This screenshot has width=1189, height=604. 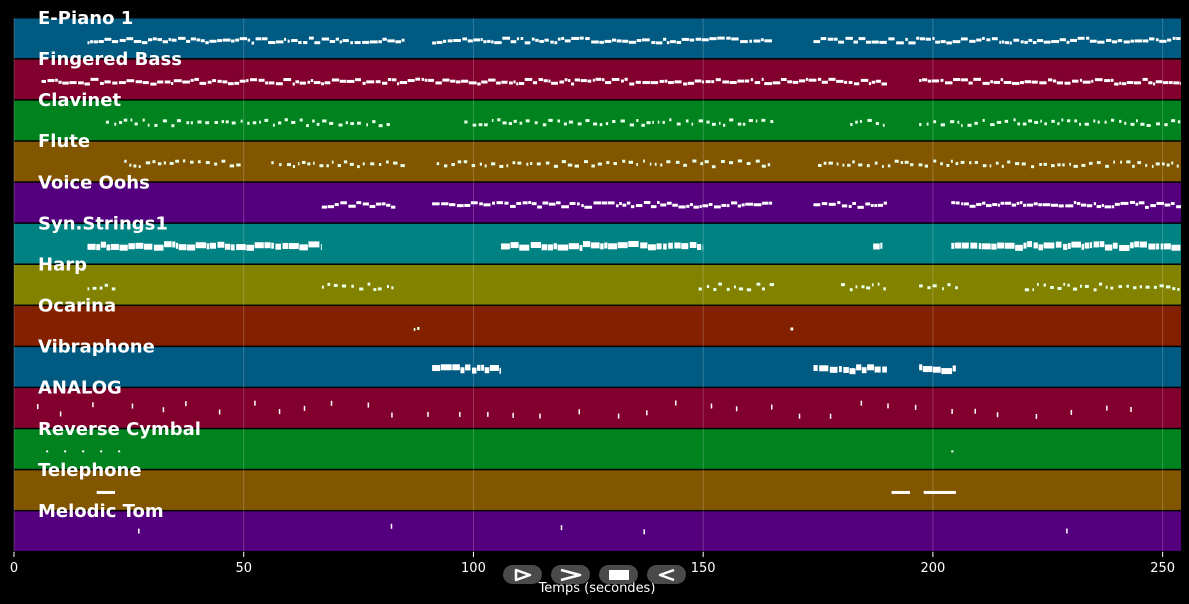 I want to click on x-tick-label: 50, so click(x=243, y=568).